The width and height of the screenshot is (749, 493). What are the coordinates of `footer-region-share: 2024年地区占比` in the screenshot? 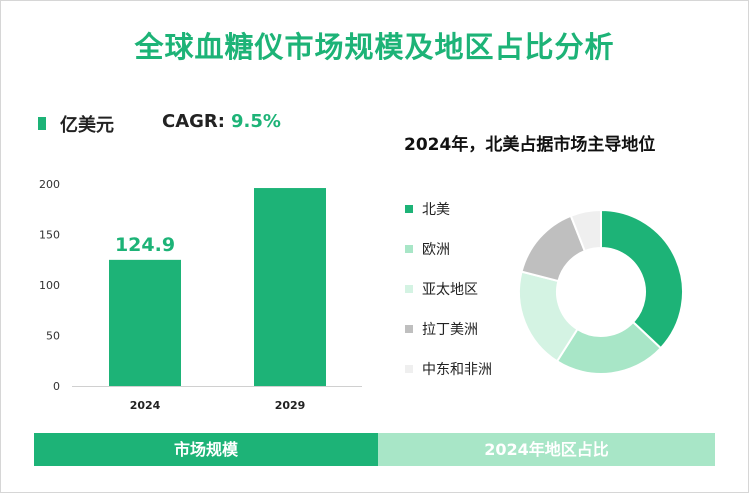 It's located at (546, 449).